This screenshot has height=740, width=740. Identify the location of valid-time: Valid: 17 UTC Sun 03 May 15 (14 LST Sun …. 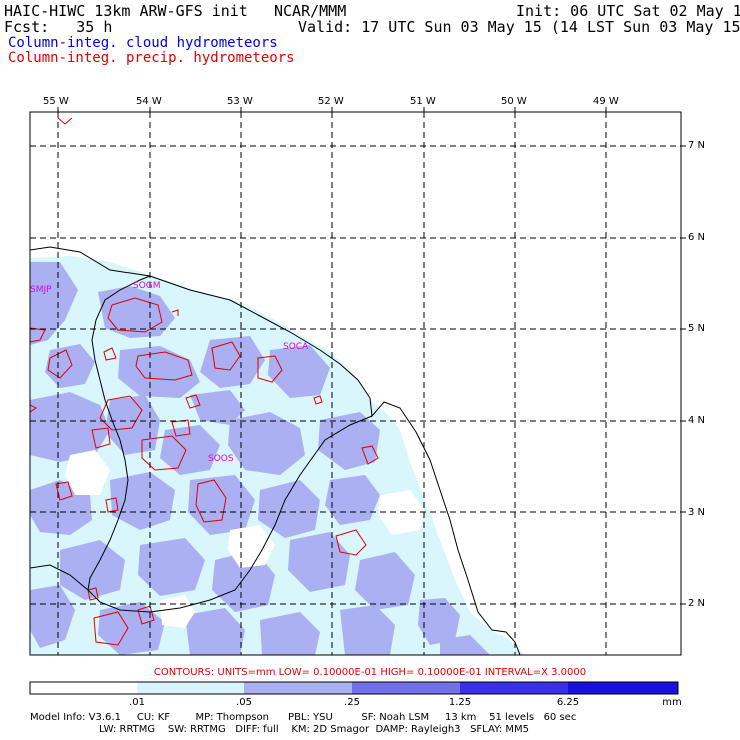
(519, 27).